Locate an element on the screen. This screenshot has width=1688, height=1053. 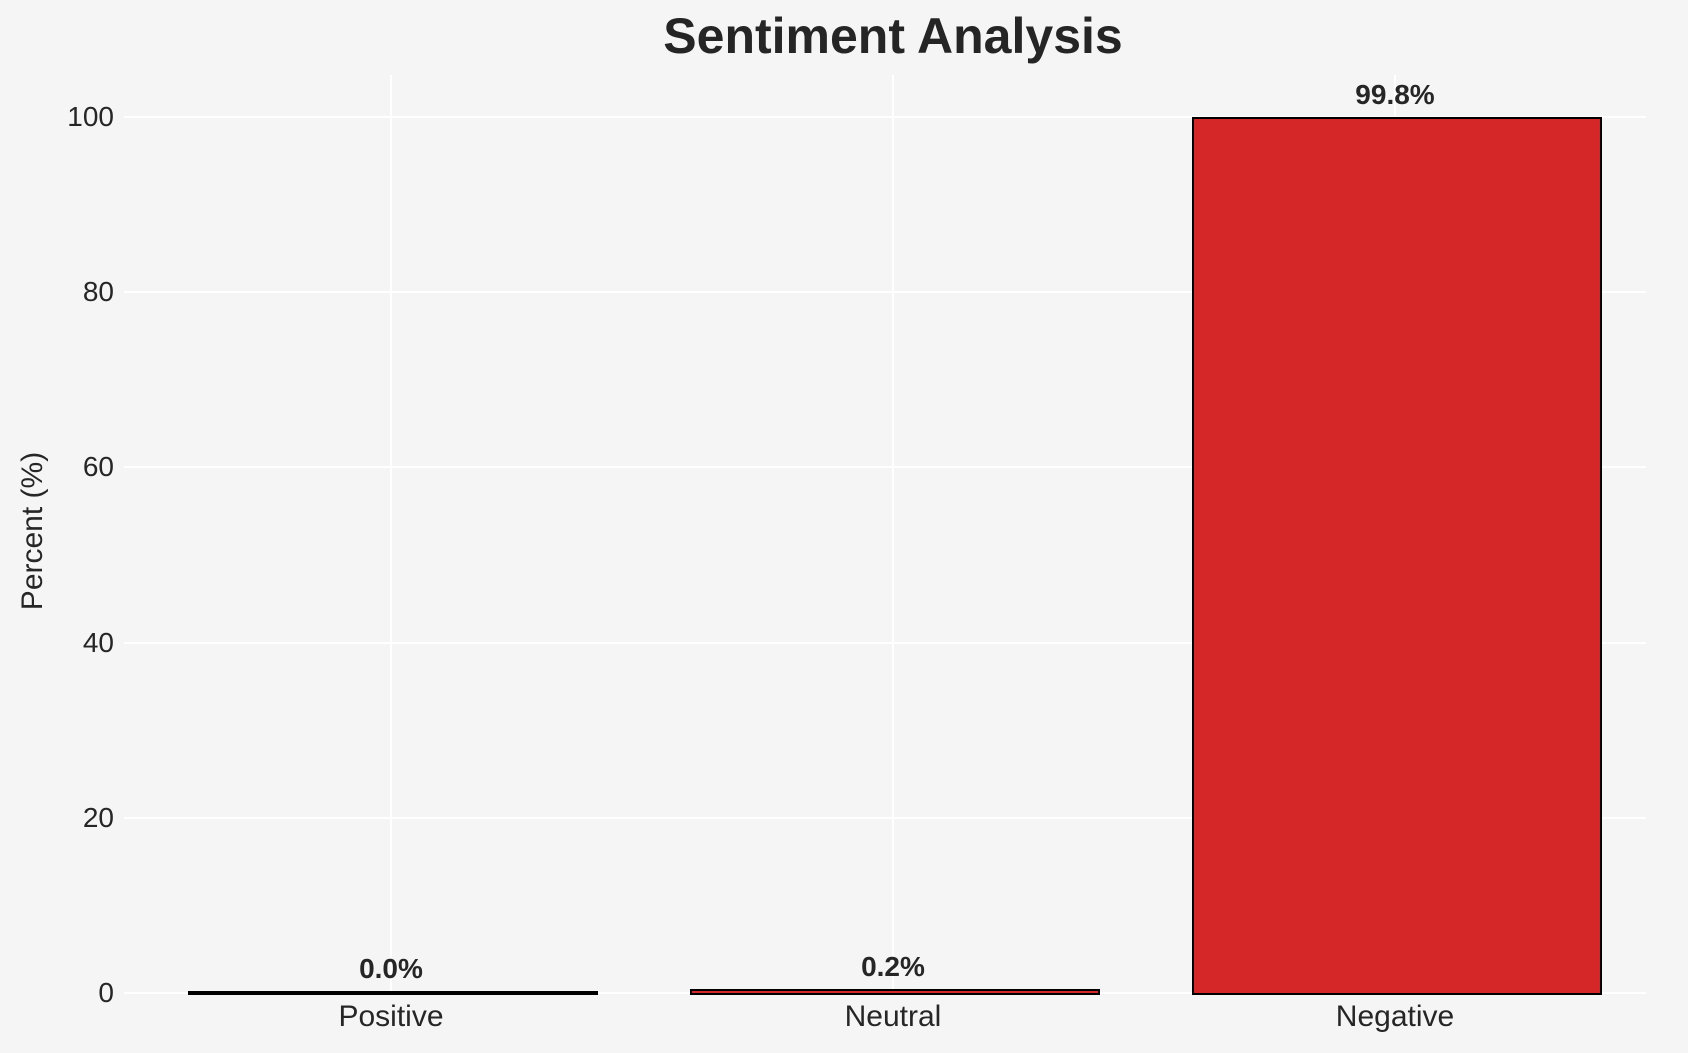
x-tick-label: Negative is located at coordinates (1395, 1016).